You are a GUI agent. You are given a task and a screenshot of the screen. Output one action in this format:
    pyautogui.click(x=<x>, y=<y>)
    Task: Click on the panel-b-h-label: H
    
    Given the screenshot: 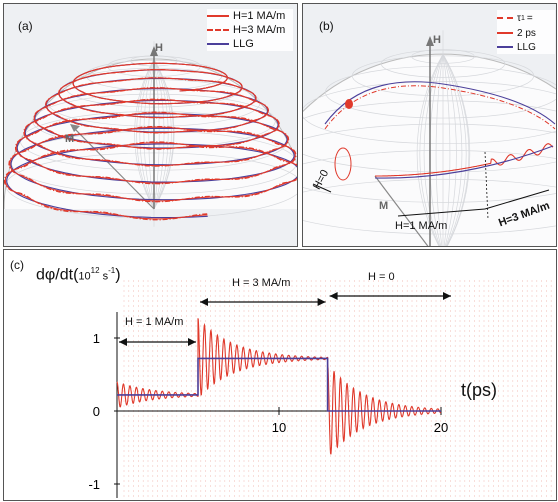 What is the action you would take?
    pyautogui.click(x=437, y=40)
    